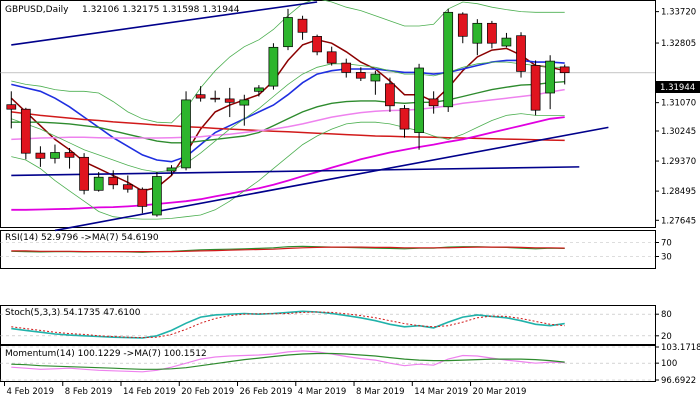  What do you see at coordinates (322, 392) in the screenshot?
I see `x-axis-tick-label: 4 Mar 2019` at bounding box center [322, 392].